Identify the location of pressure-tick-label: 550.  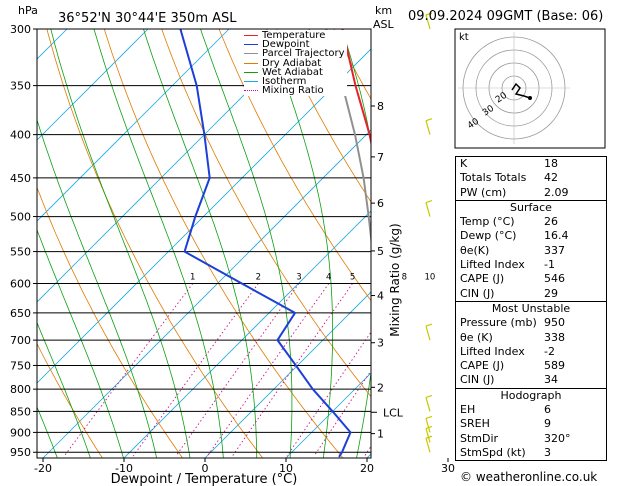
(20, 252).